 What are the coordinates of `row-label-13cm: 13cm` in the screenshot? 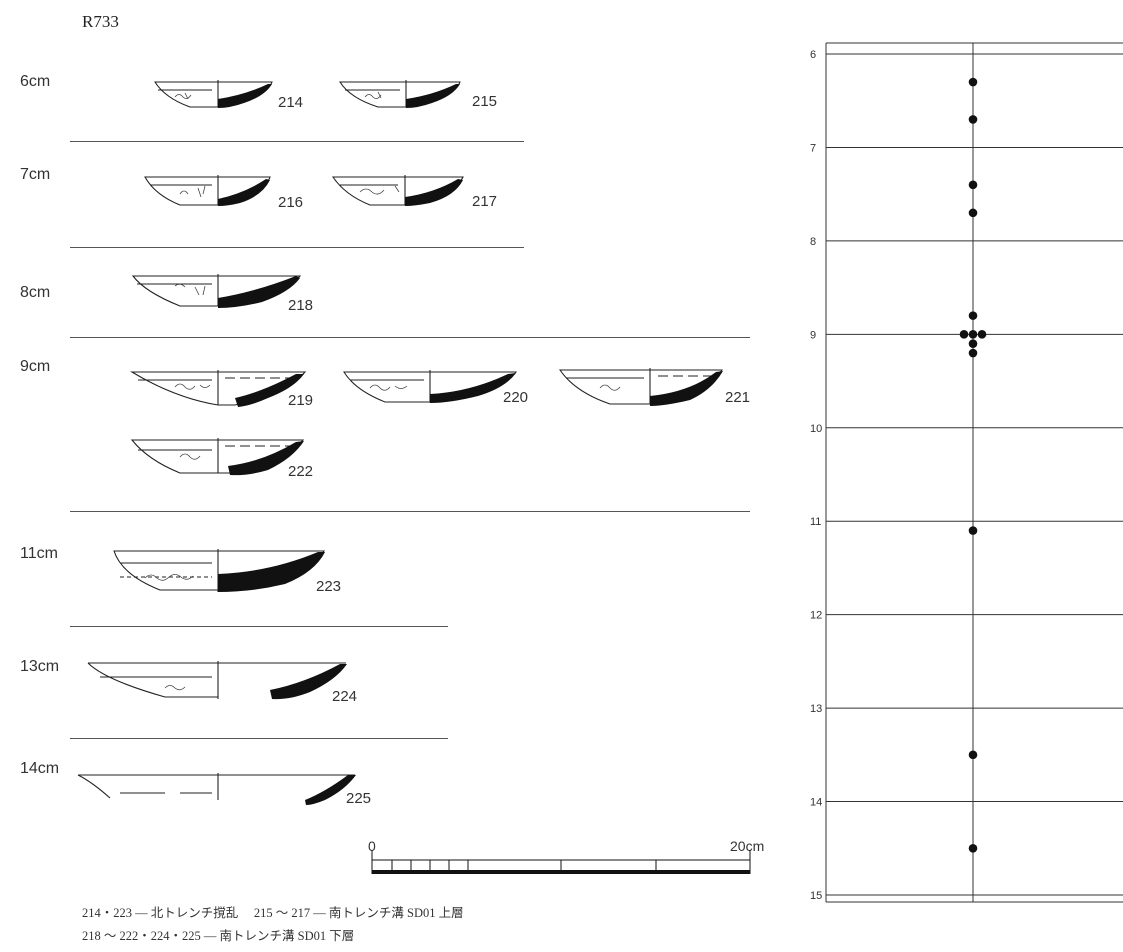 It's located at (40, 666).